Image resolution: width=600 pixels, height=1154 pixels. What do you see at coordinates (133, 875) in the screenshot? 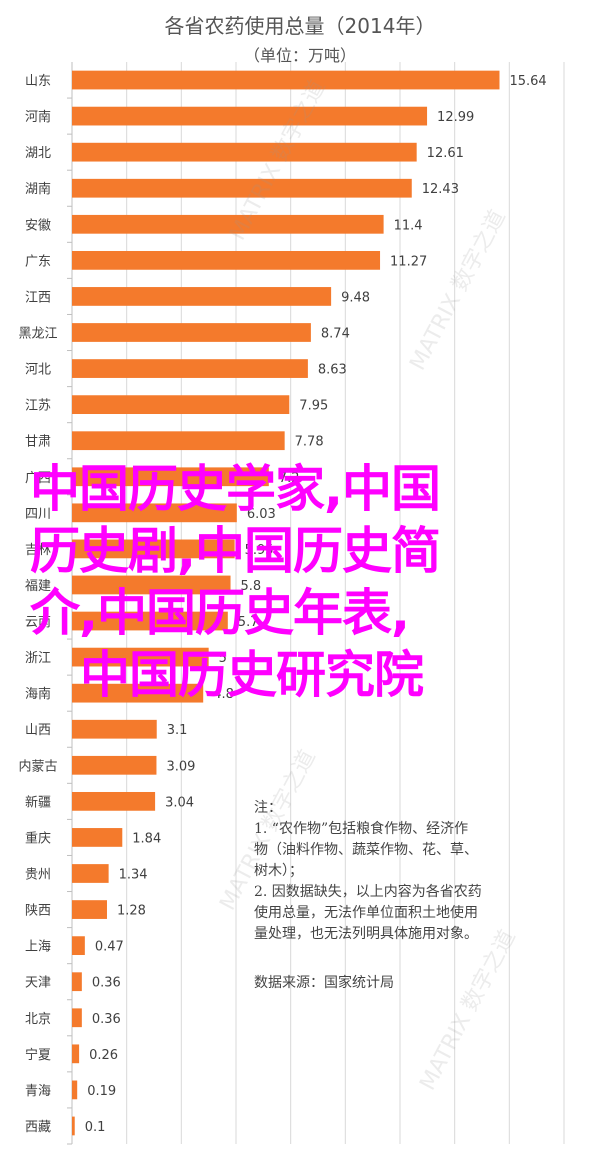
I see `value-label-22: 1.34` at bounding box center [133, 875].